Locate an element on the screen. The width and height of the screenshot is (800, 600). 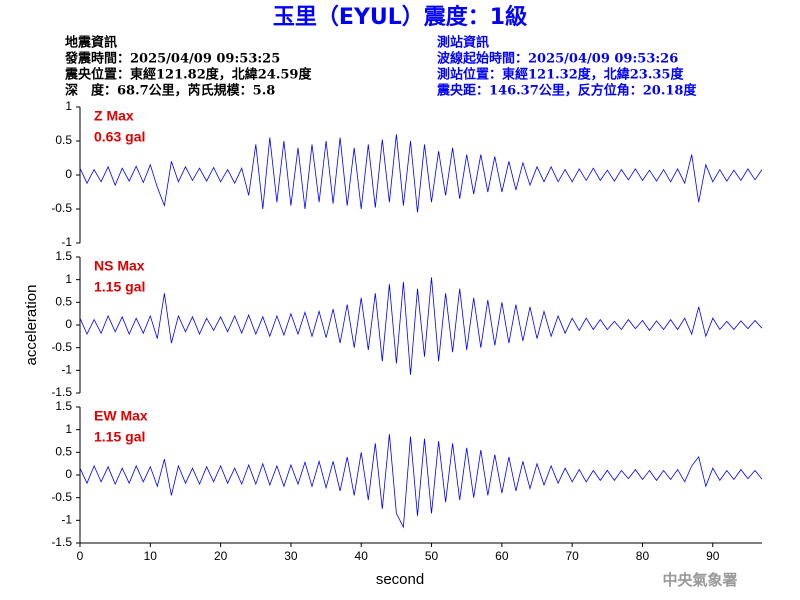
x-tick-label: 40 is located at coordinates (362, 556).